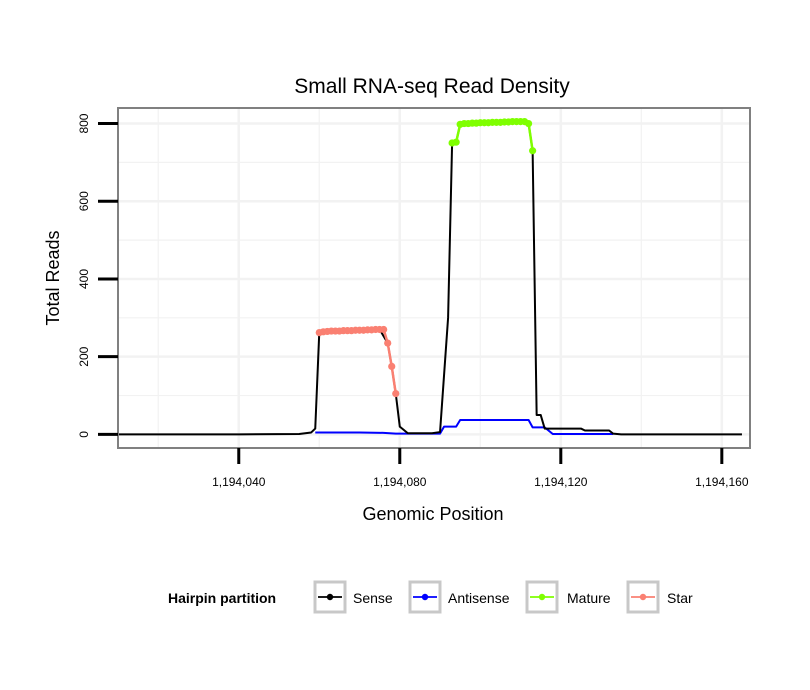 The image size is (810, 690). Describe the element at coordinates (84, 279) in the screenshot. I see `y-tick-label: 400` at that location.